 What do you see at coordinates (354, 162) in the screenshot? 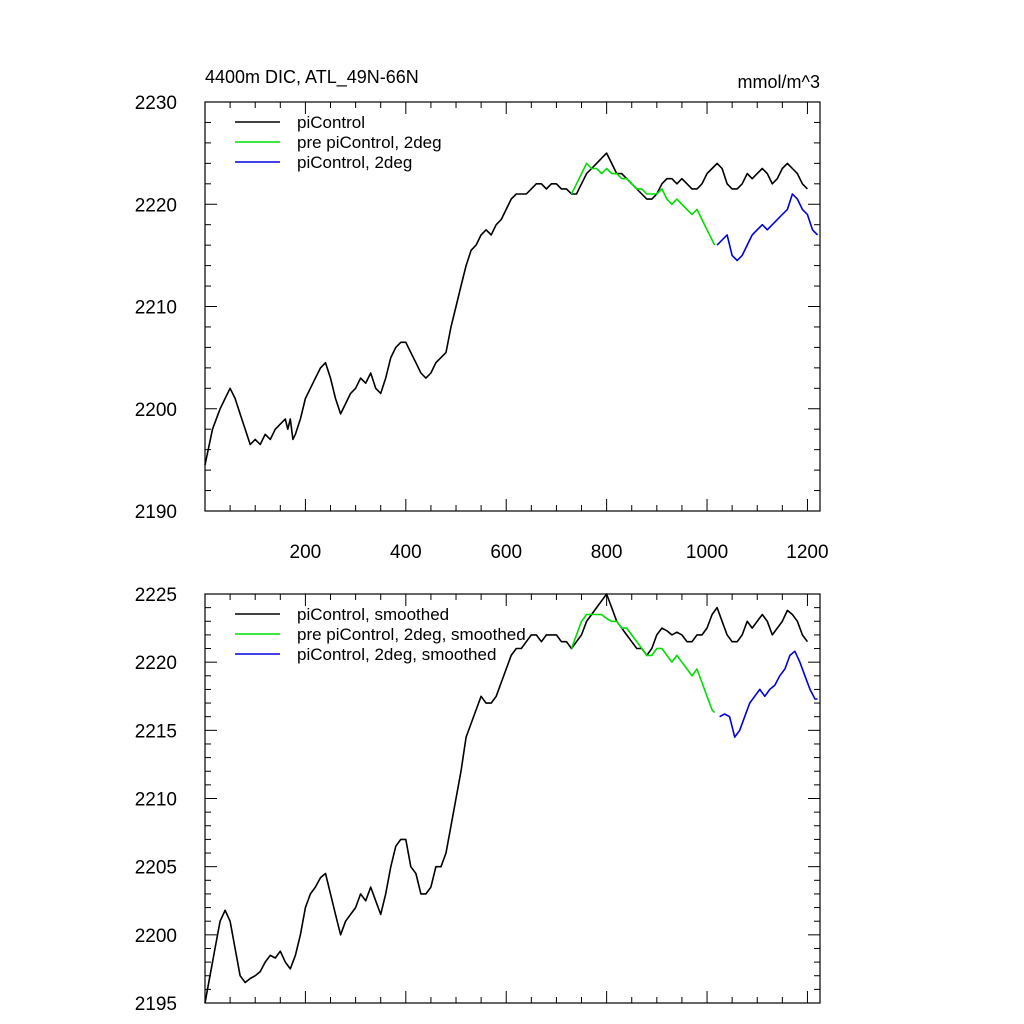
I see `top-legend-label: piControl, 2deg` at bounding box center [354, 162].